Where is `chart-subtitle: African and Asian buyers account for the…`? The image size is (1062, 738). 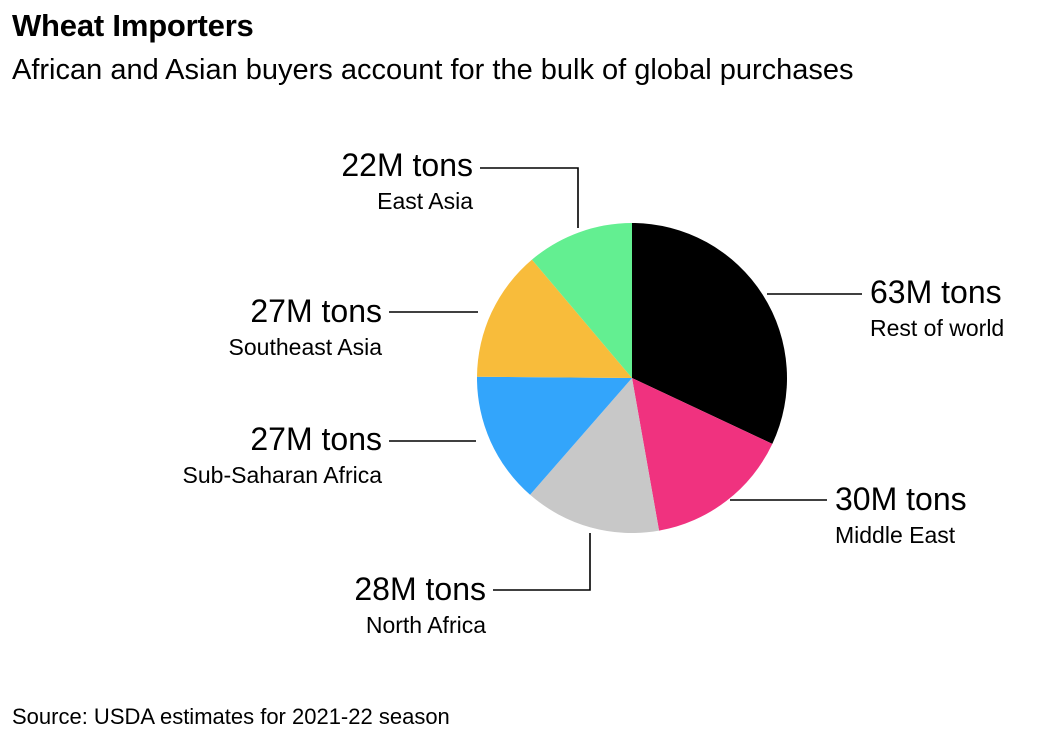
chart-subtitle: African and Asian buyers account for the… is located at coordinates (433, 70).